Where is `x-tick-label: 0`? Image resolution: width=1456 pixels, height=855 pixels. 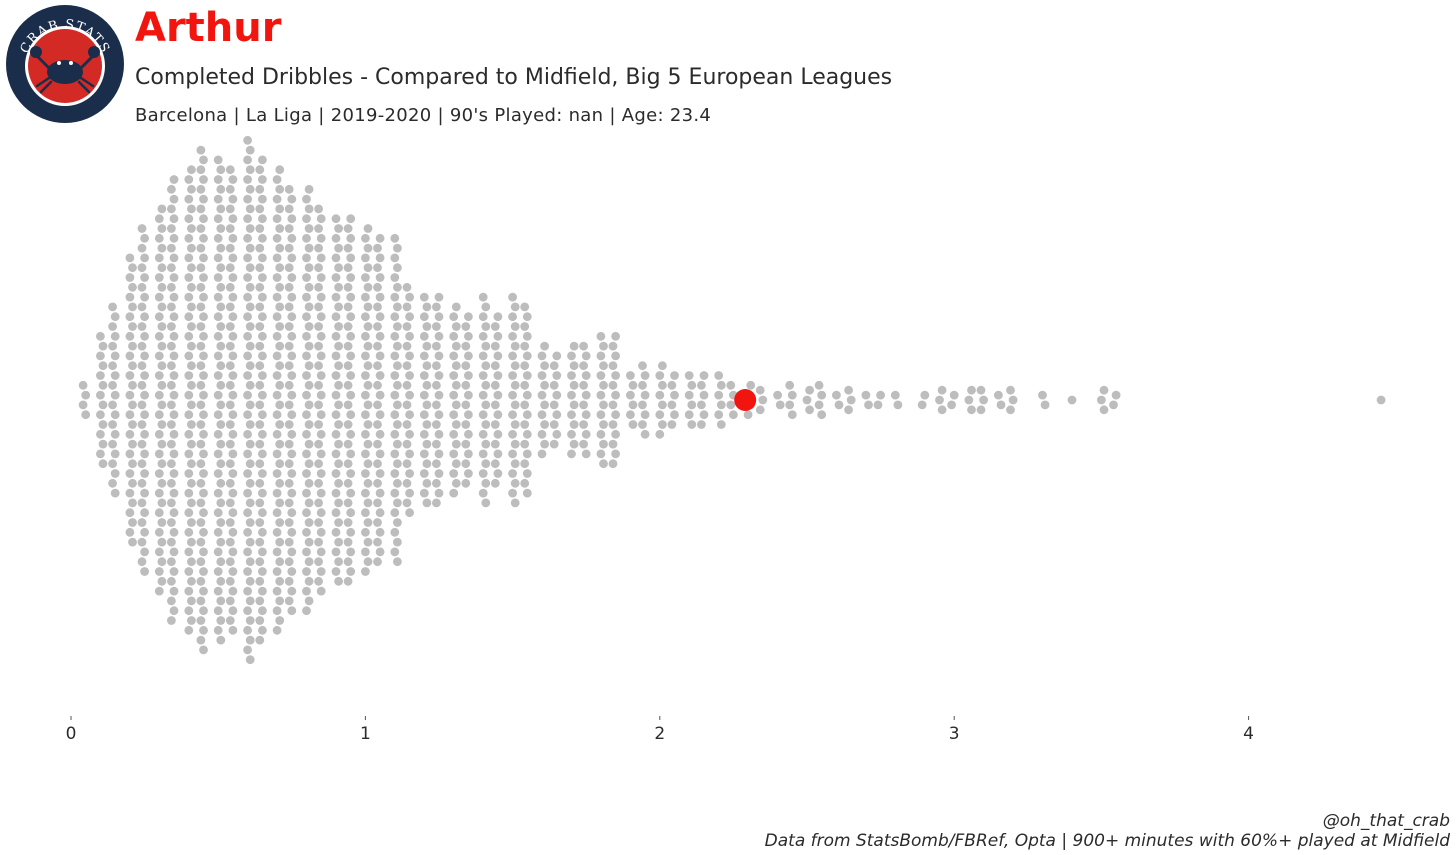 x-tick-label: 0 is located at coordinates (71, 734).